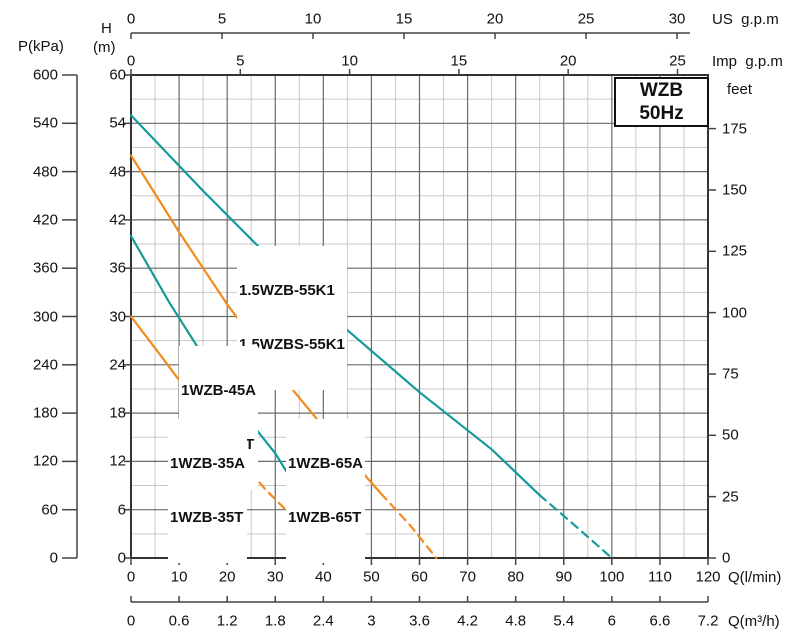 Image resolution: width=800 pixels, height=640 pixels. Describe the element at coordinates (677, 61) in the screenshot. I see `imp-gpm-tick-label: 25` at that location.